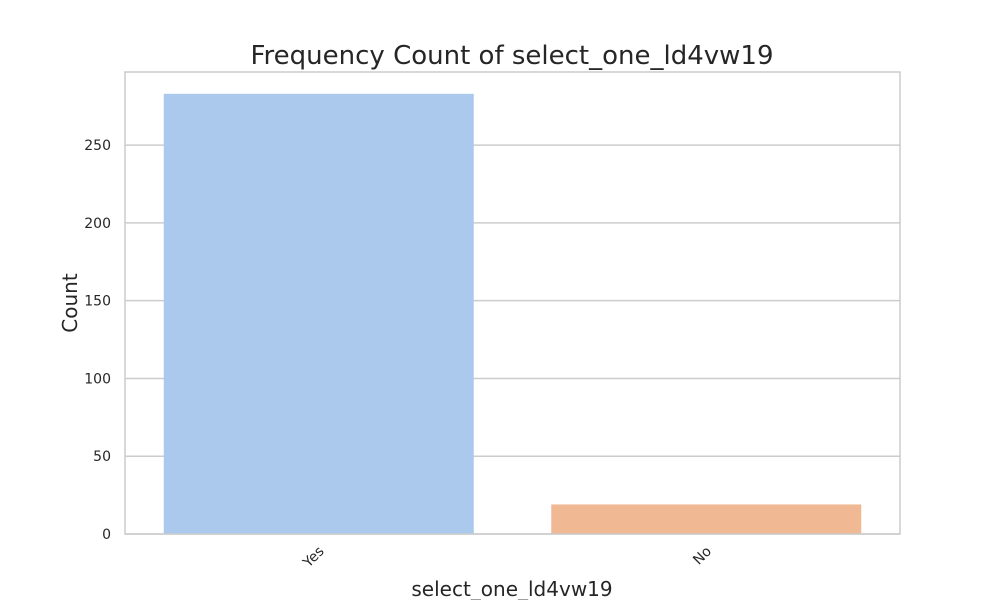  I want to click on x-tick-label: No, so click(702, 556).